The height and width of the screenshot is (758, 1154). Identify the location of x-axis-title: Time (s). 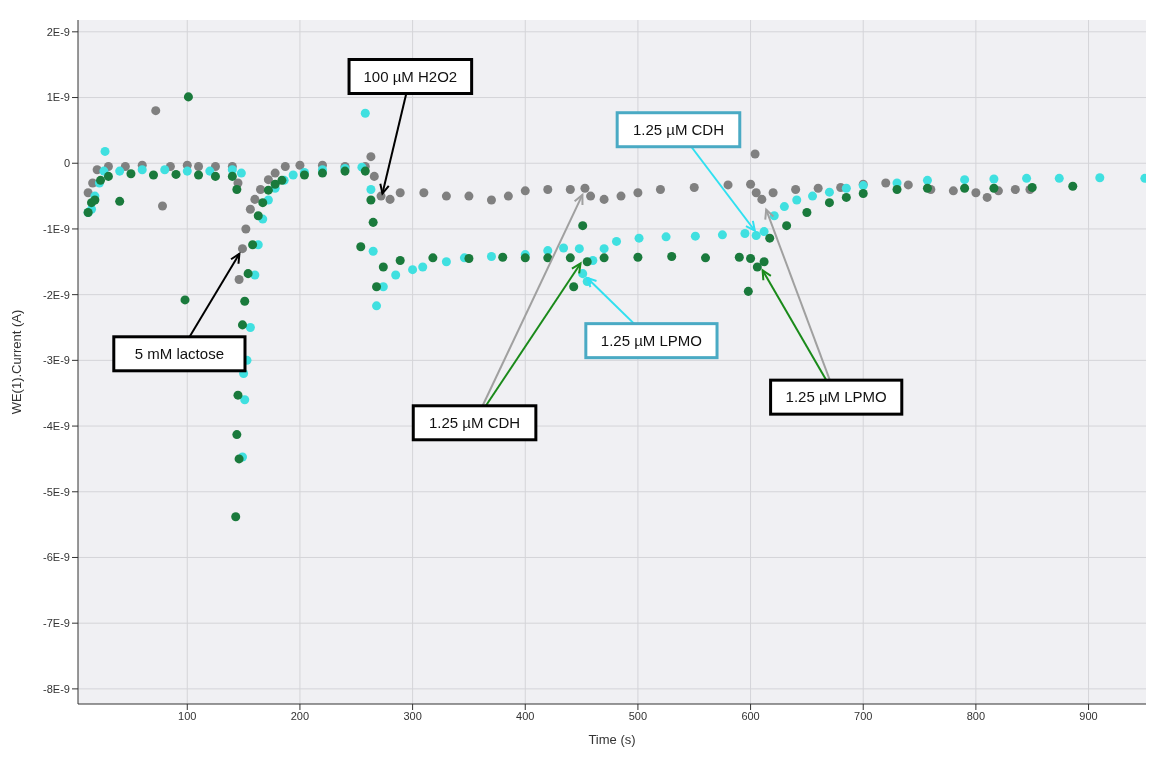
(612, 739).